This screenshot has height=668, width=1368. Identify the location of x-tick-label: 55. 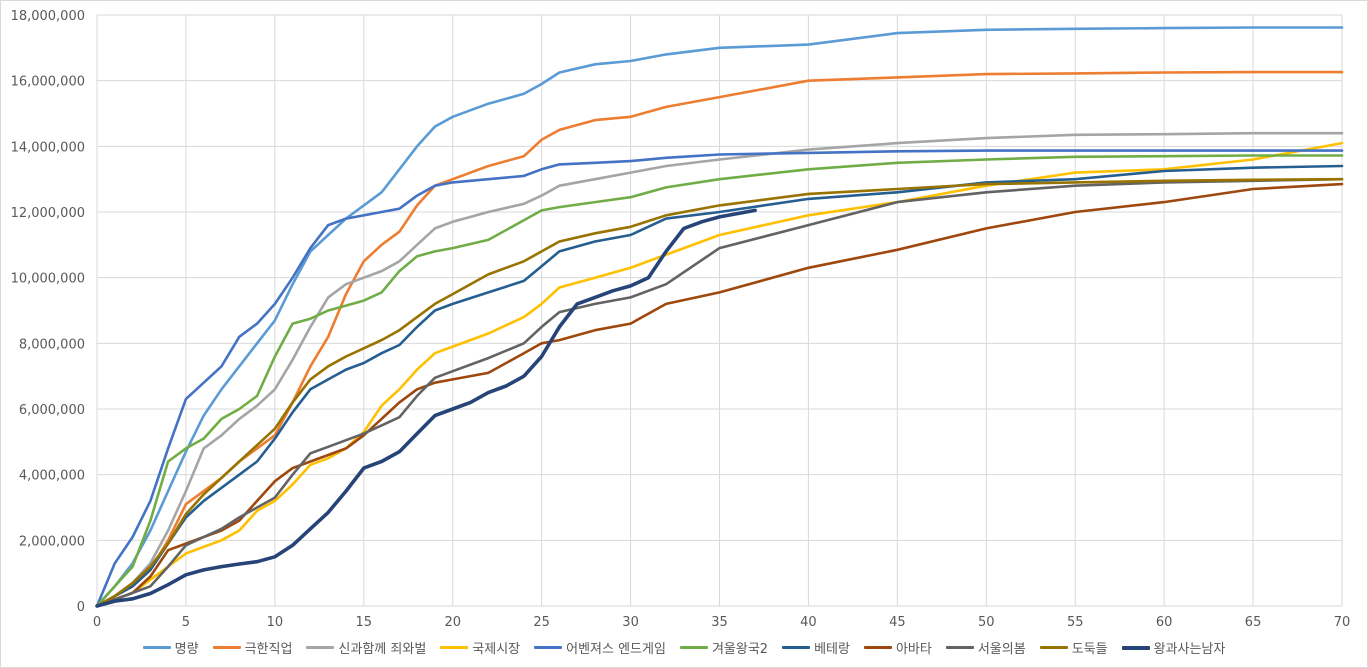
(1075, 622).